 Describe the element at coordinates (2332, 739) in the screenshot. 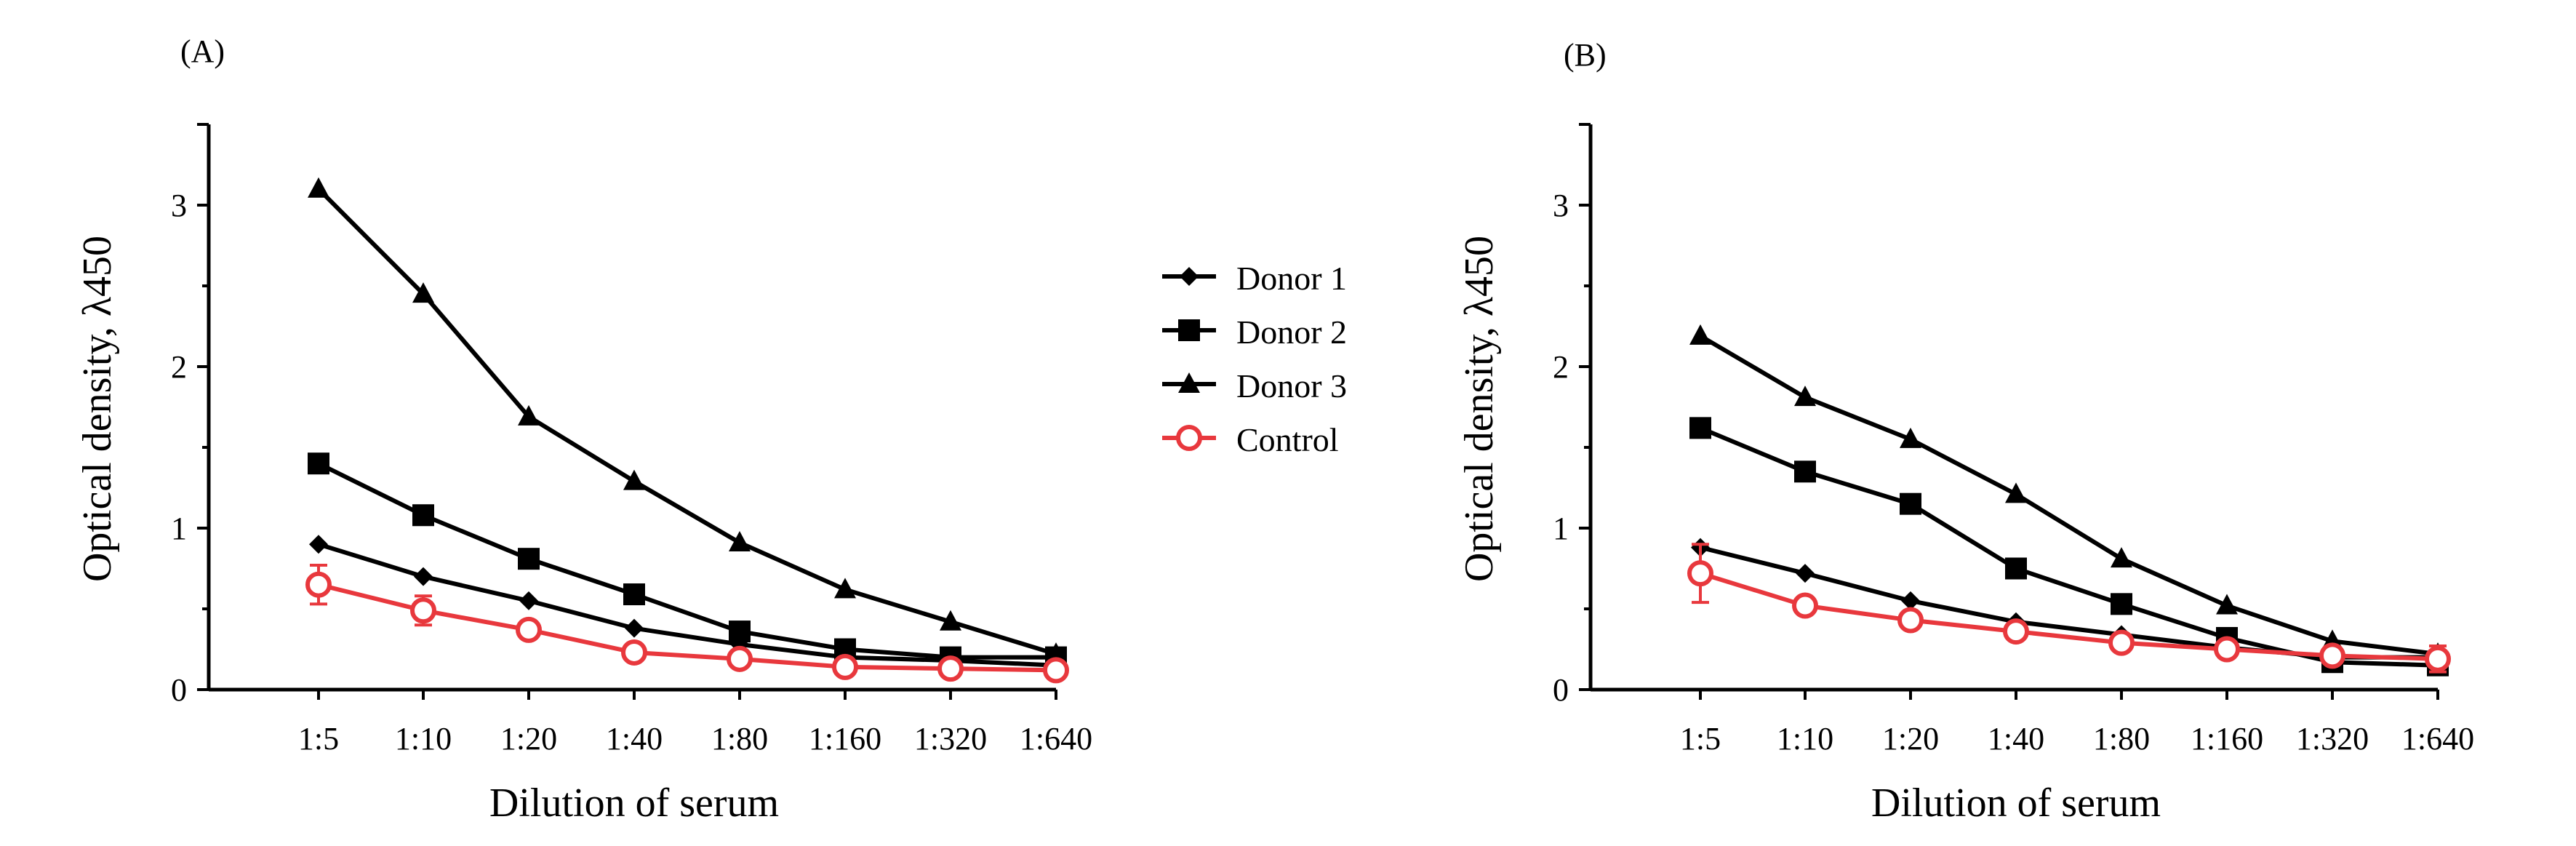

I see `x-tick-label-b-1-320: 1:320` at that location.